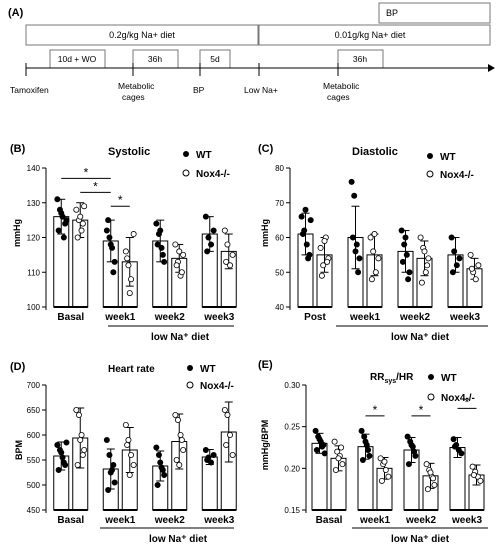  I want to click on timeline-arrow, so click(491, 68).